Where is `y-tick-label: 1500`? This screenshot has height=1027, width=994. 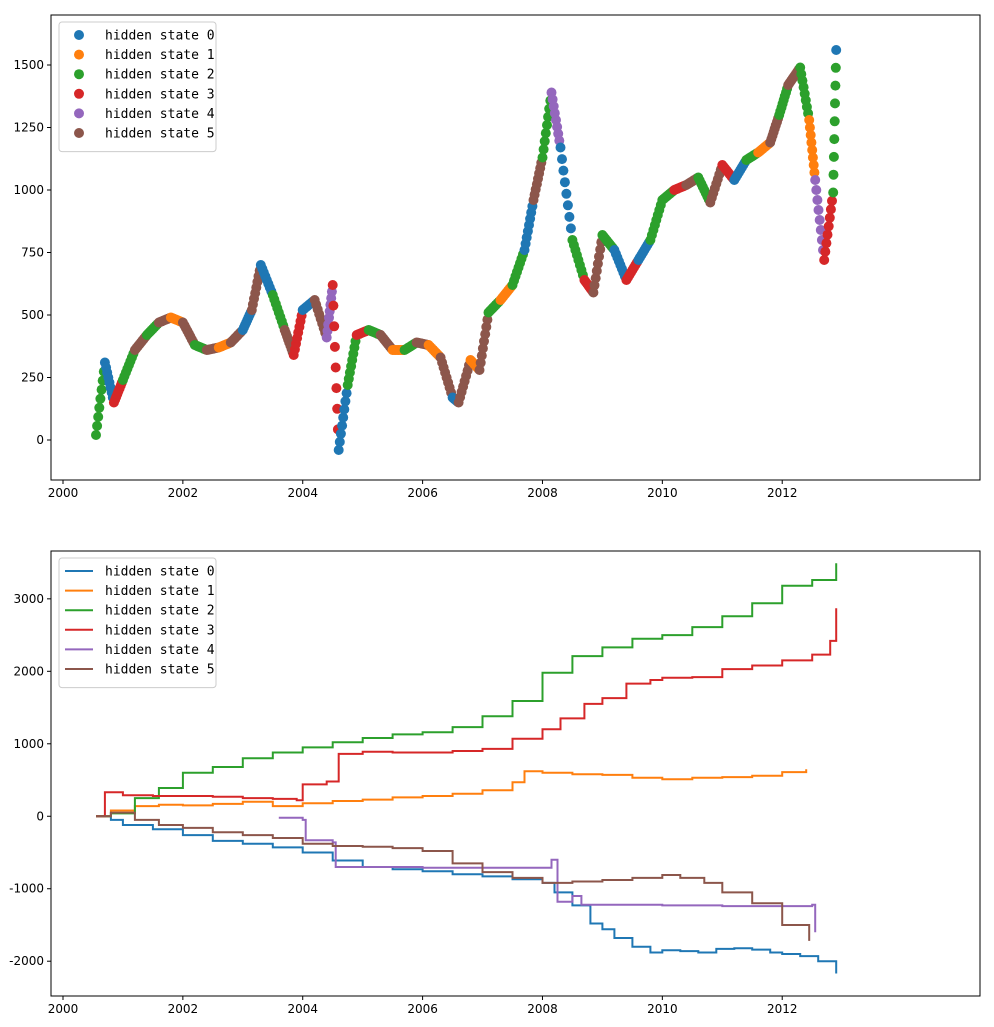
y-tick-label: 1500 is located at coordinates (28, 65).